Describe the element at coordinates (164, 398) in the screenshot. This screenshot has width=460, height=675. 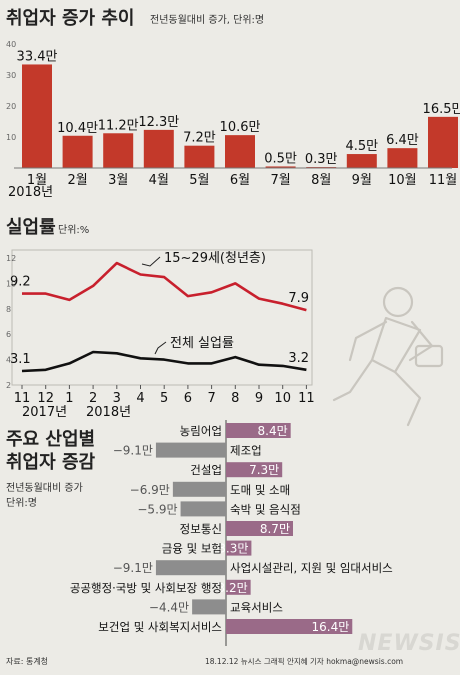
I see `month-tick-label: 5` at that location.